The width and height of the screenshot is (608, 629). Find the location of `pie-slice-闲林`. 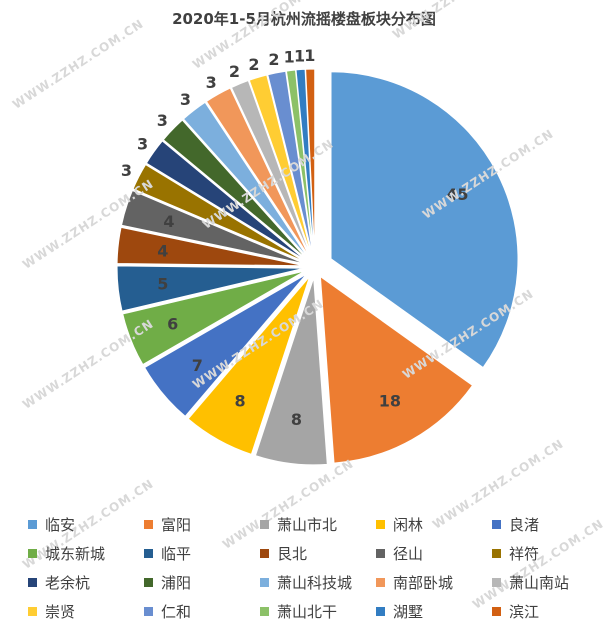

pie-slice-闲林 is located at coordinates (249, 365).